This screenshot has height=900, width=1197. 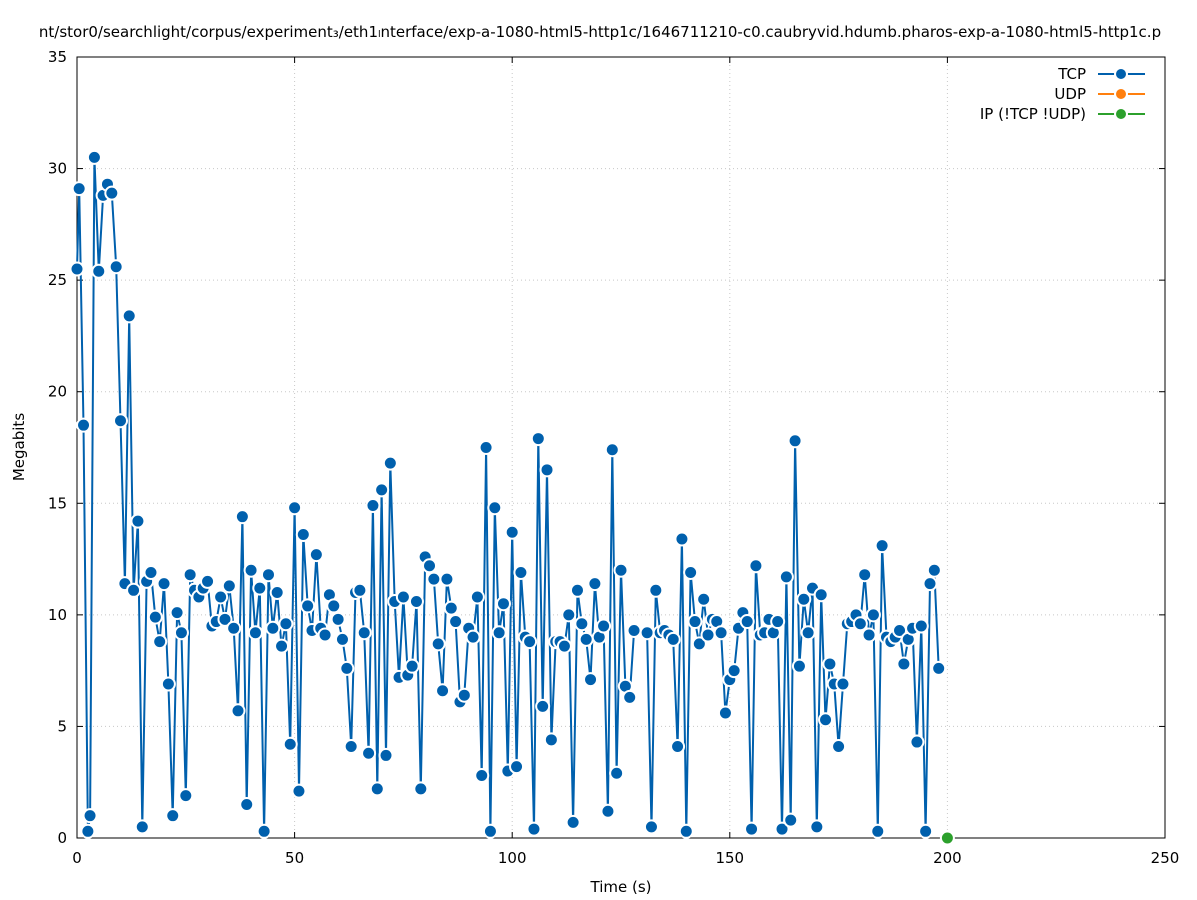 I want to click on y-axis-label: Megabits, so click(x=19, y=447).